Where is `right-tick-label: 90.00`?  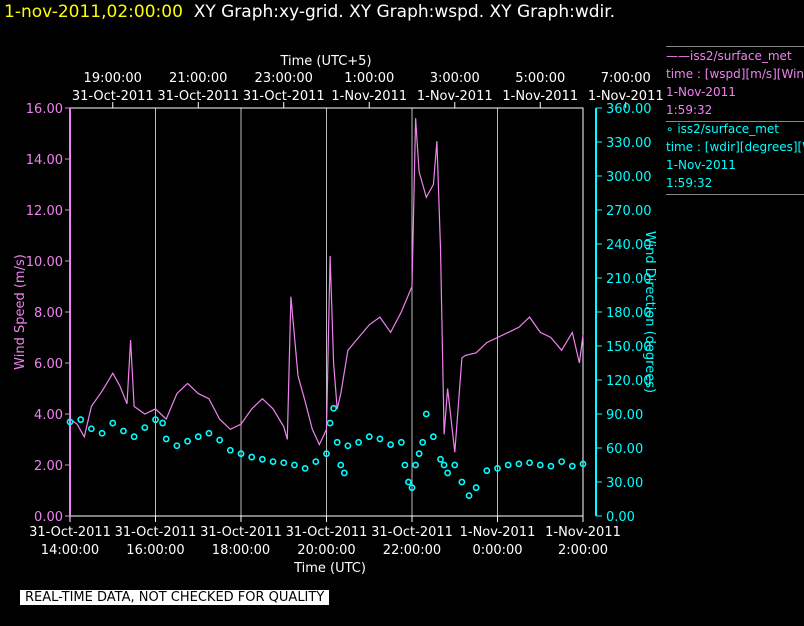 right-tick-label: 90.00 is located at coordinates (624, 415).